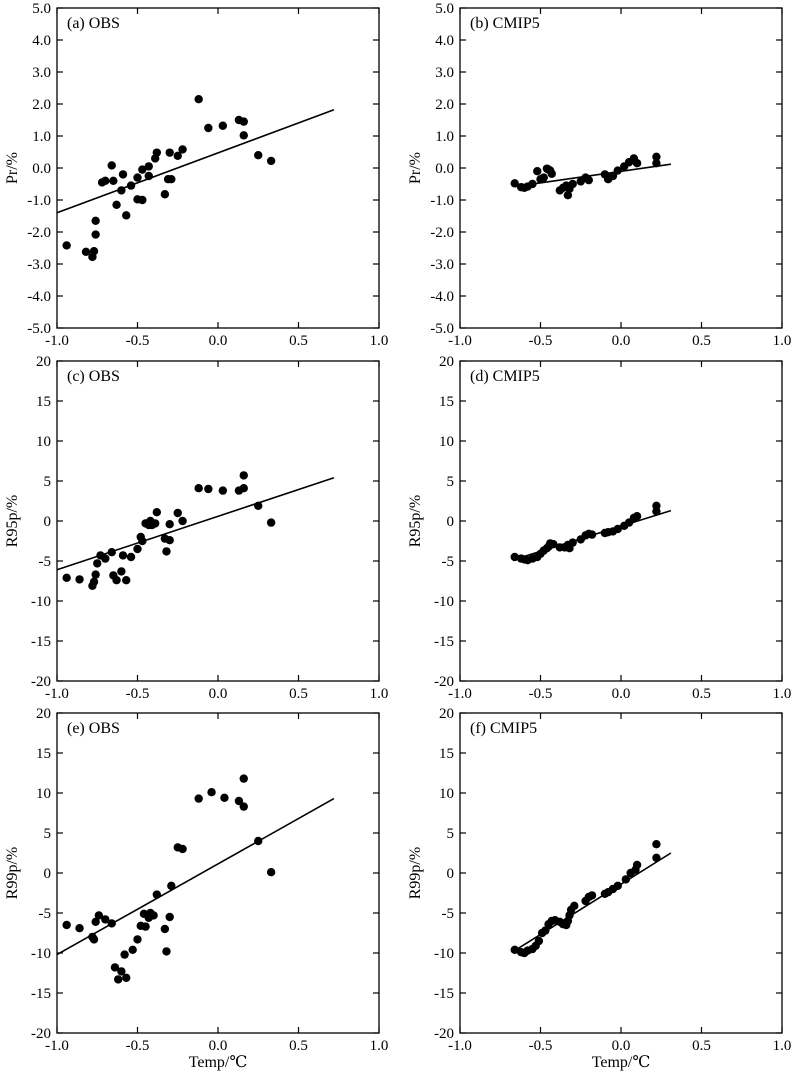  I want to click on y-tick-label: -3.0, so click(442, 265).